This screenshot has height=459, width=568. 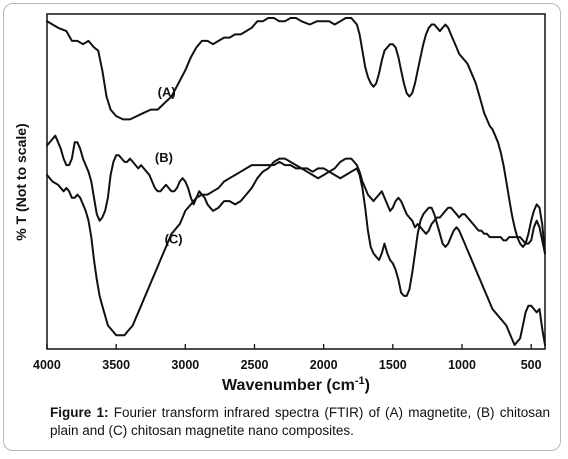 I want to click on y-axis-label: % T (Not to scale), so click(x=21, y=181).